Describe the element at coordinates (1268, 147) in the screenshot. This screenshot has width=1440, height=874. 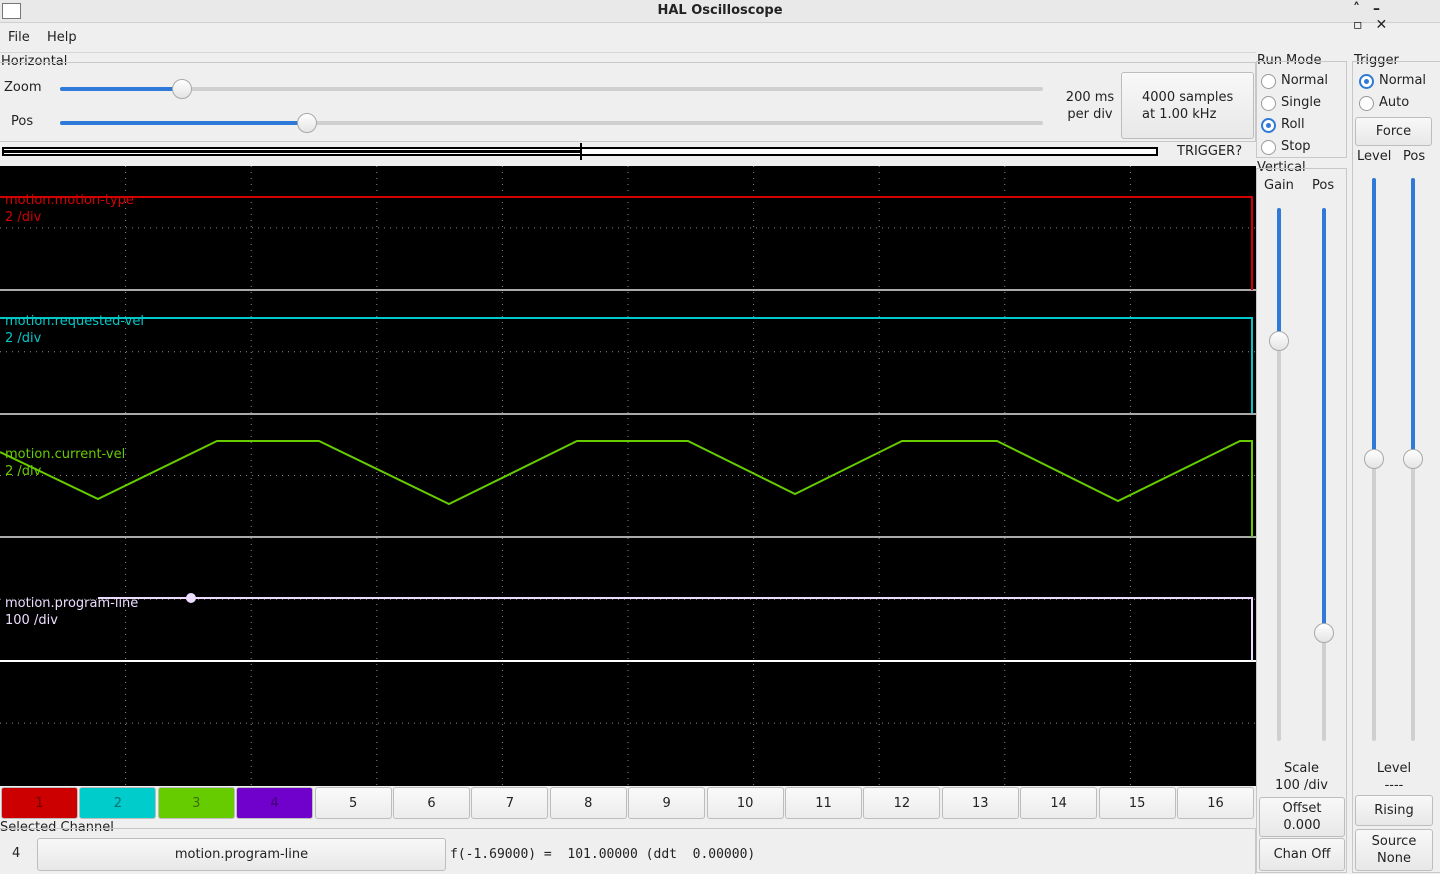
I see `radio-stop` at that location.